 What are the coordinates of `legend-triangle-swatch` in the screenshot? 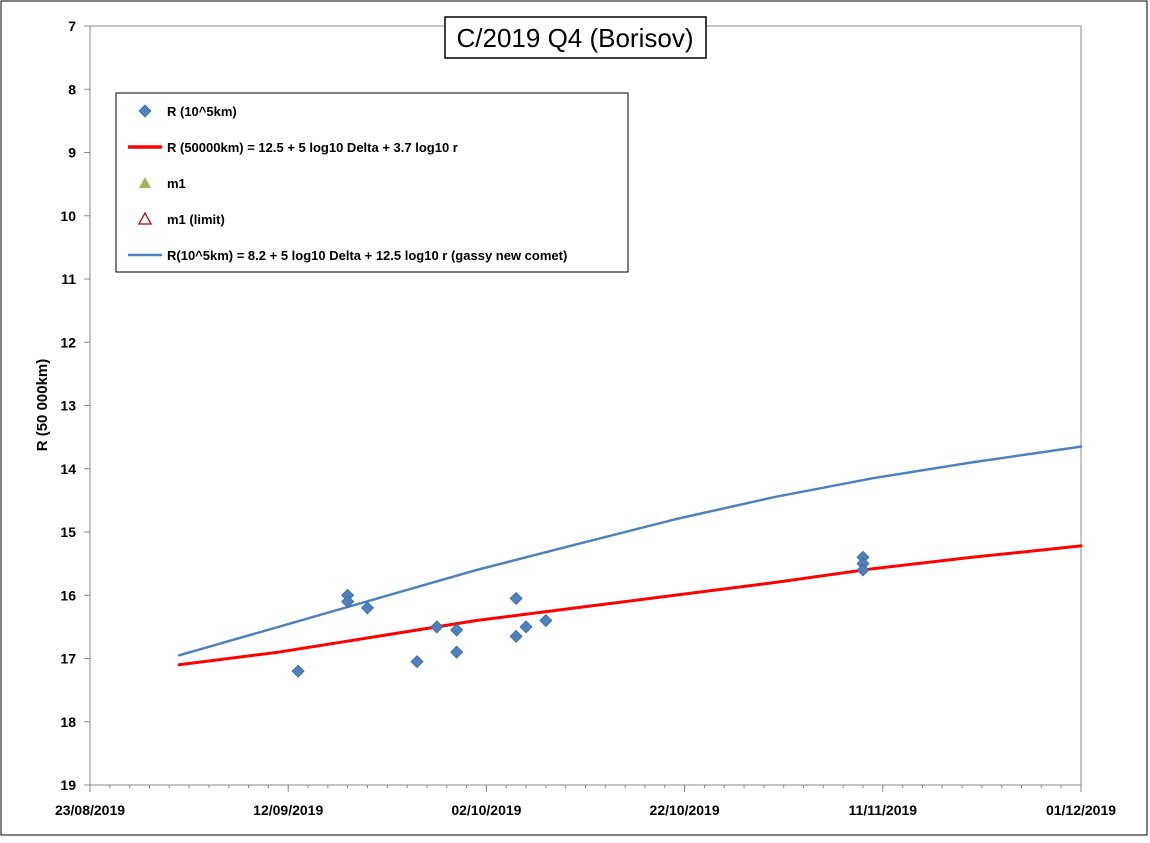 It's located at (145, 182).